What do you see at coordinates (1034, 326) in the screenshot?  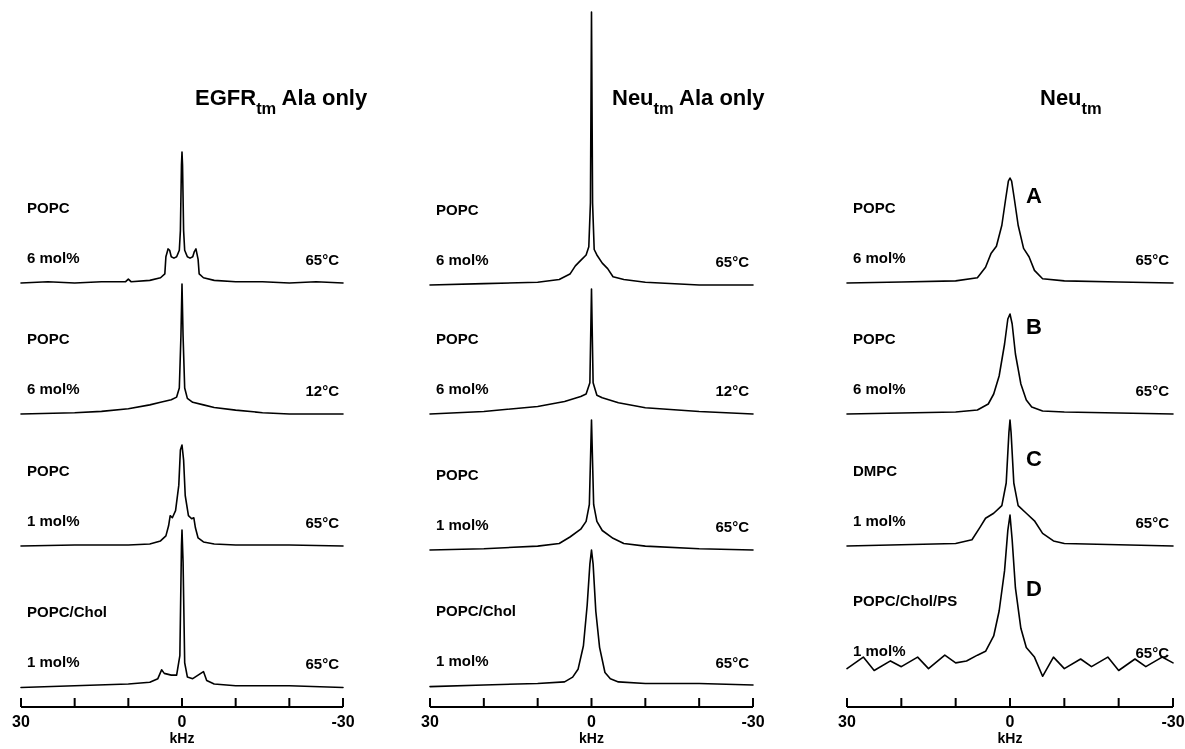 I see `annotation: B` at bounding box center [1034, 326].